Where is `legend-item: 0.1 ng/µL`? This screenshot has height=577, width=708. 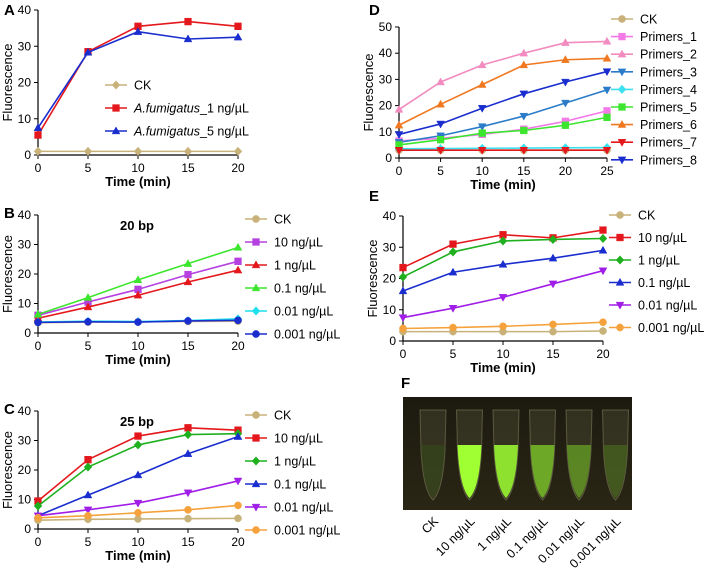
legend-item: 0.1 ng/µL is located at coordinates (285, 485).